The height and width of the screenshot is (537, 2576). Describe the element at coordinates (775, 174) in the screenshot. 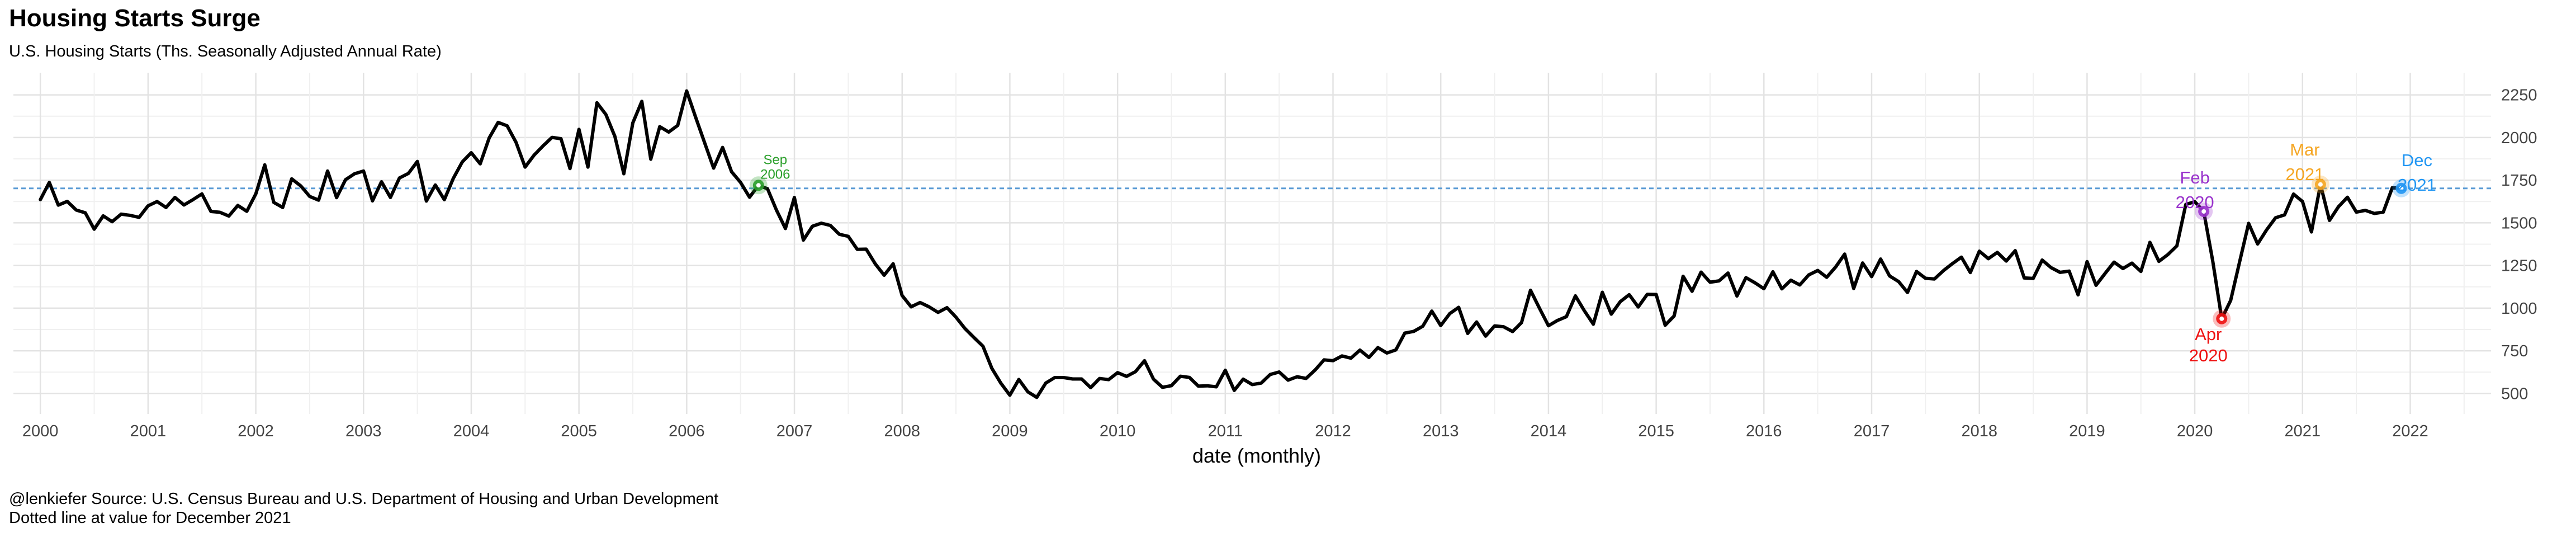

I see `annotation-year-label: 2006` at that location.